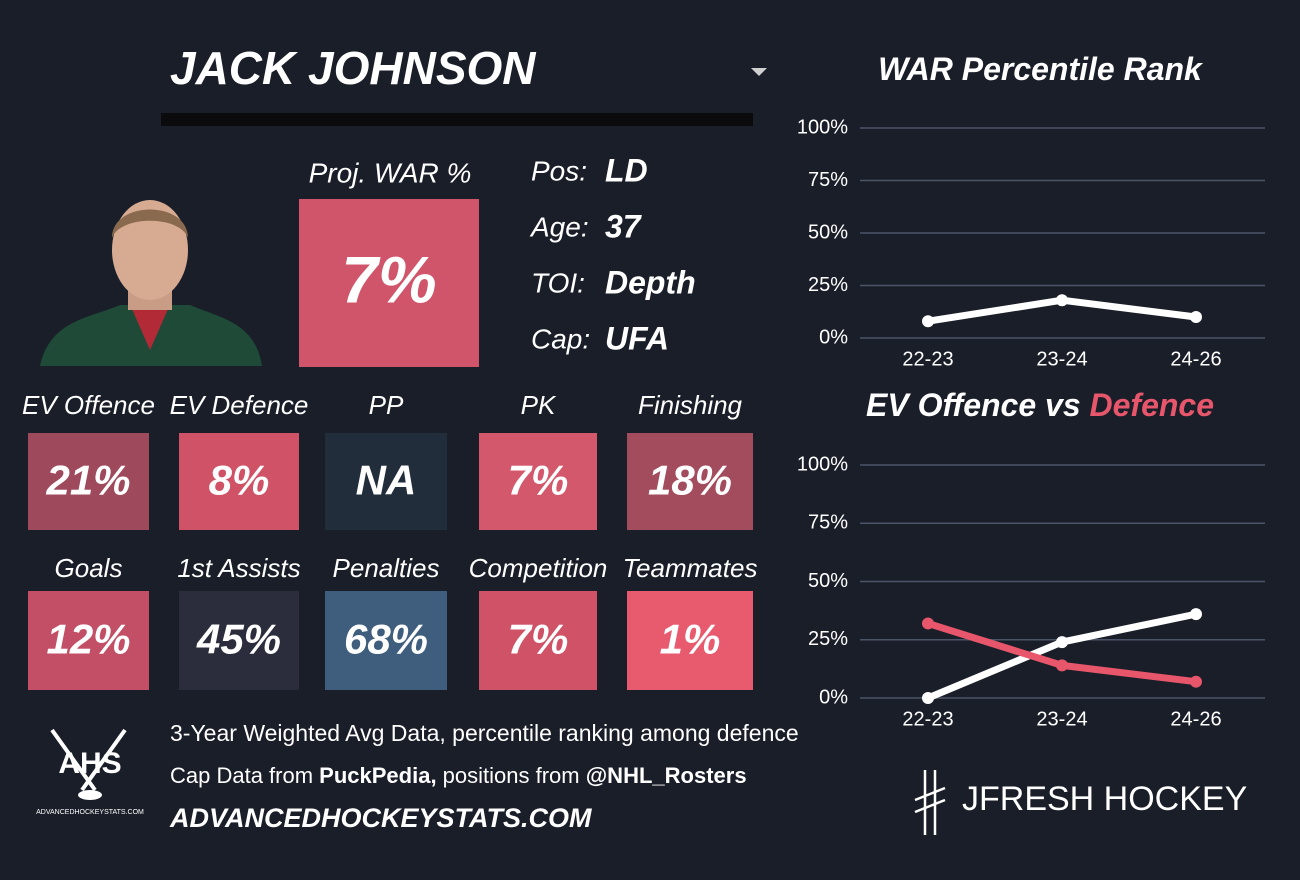 The height and width of the screenshot is (880, 1300). Describe the element at coordinates (626, 170) in the screenshot. I see `info-value: LD` at that location.